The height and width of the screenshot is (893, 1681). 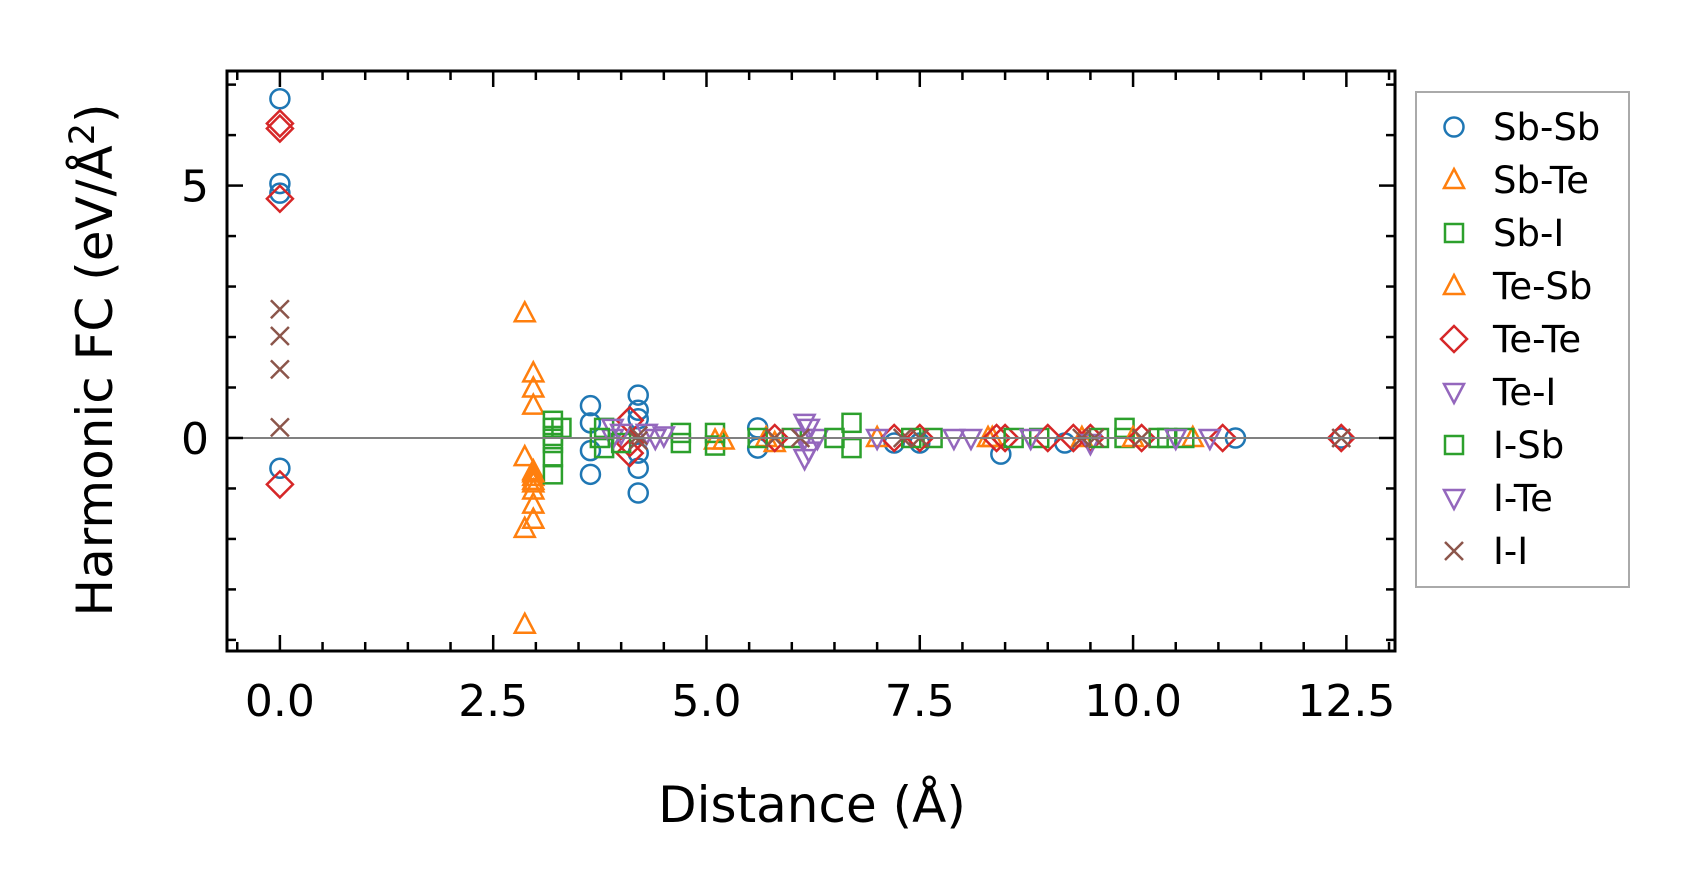 What do you see at coordinates (195, 439) in the screenshot?
I see `y-tick-label: 0` at bounding box center [195, 439].